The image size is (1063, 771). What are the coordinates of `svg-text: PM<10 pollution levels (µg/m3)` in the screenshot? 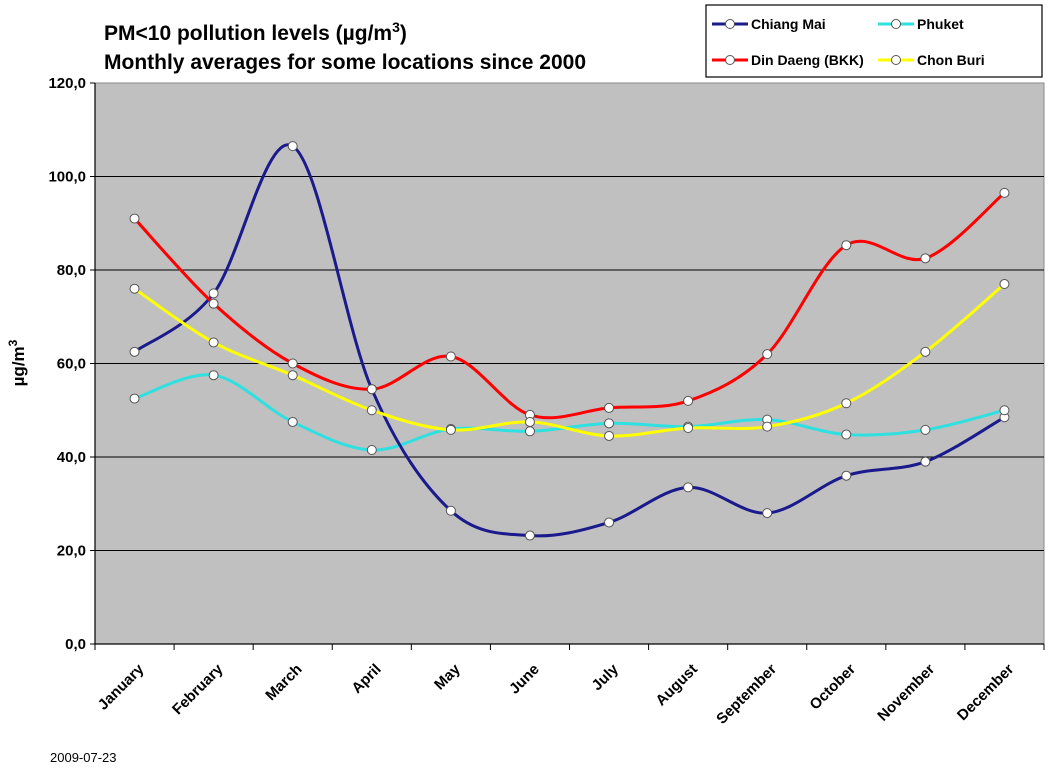 It's located at (255, 32).